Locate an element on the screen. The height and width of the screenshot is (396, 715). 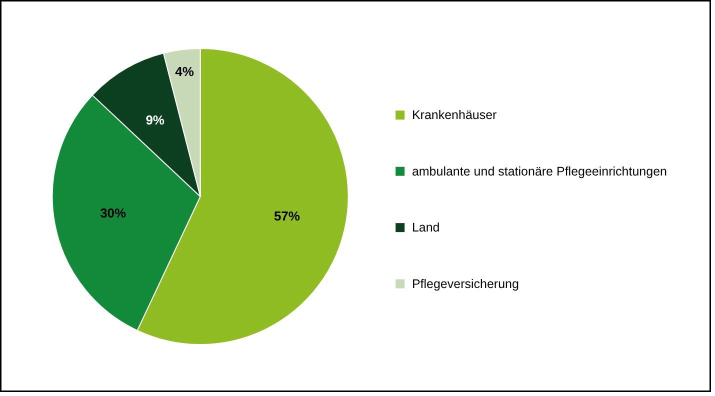
data-label: 57% is located at coordinates (287, 216).